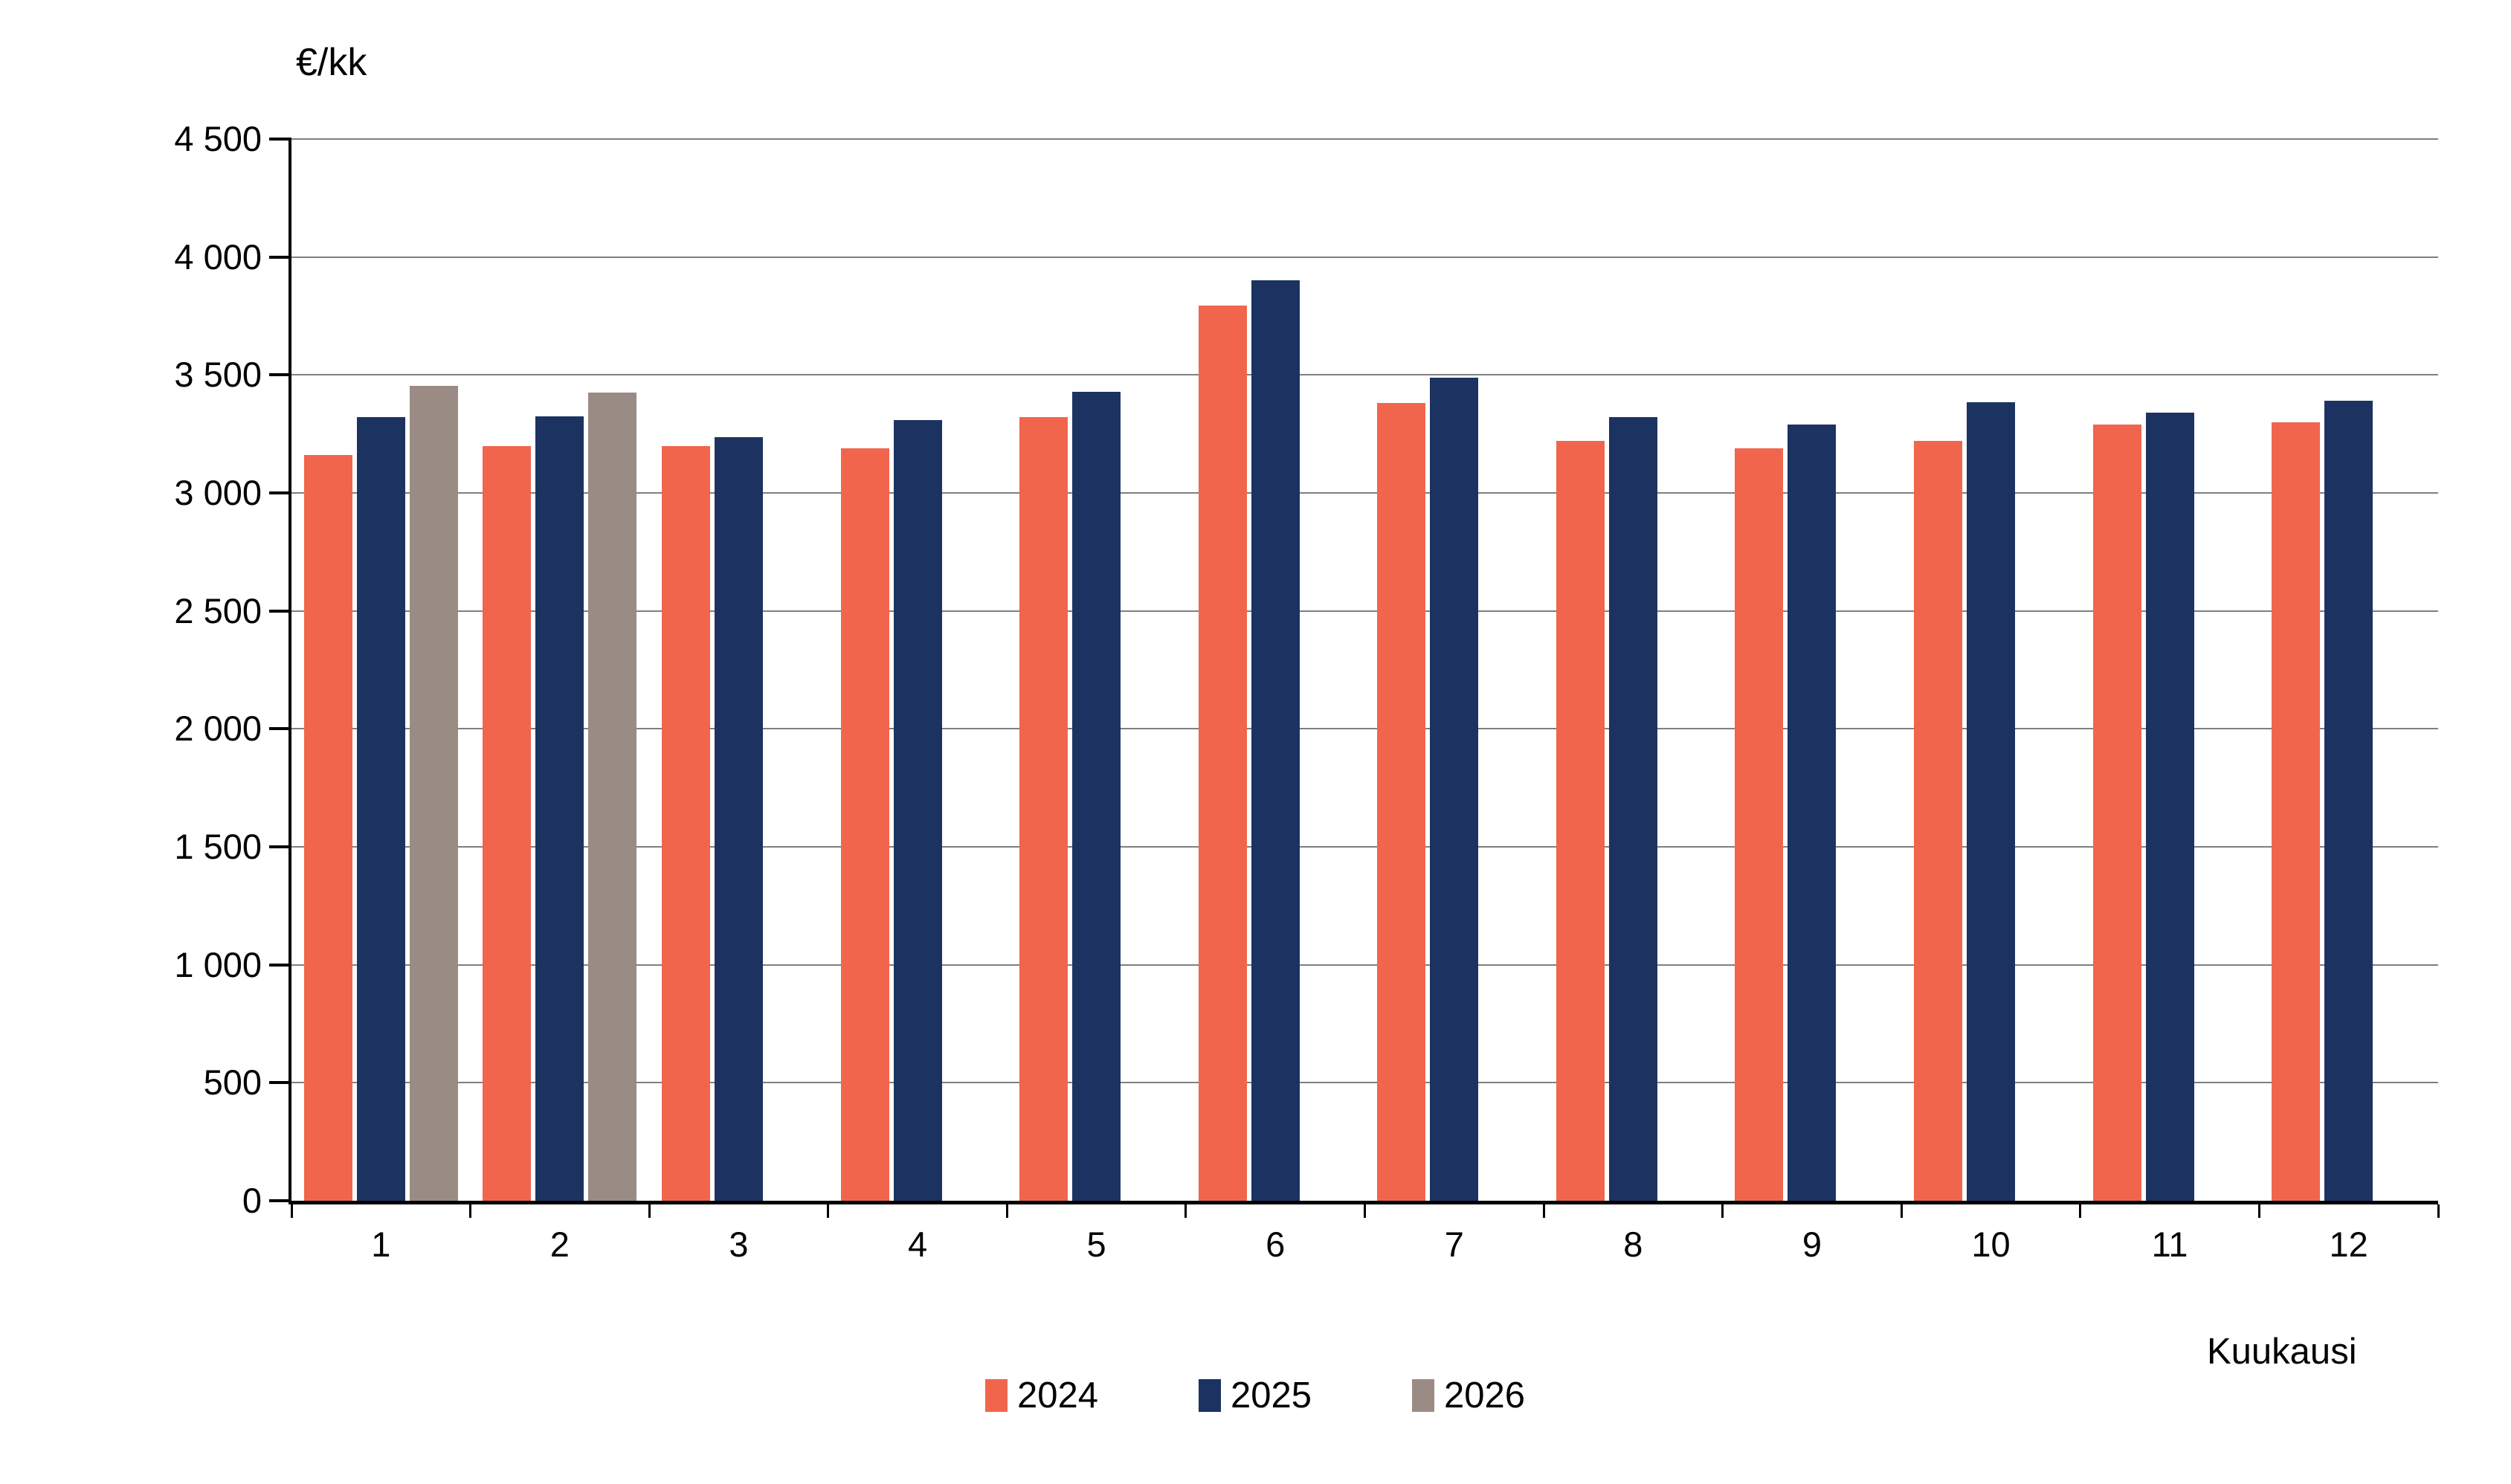 The width and height of the screenshot is (2511, 1484). I want to click on y-axis-tick-label: 500, so click(232, 1082).